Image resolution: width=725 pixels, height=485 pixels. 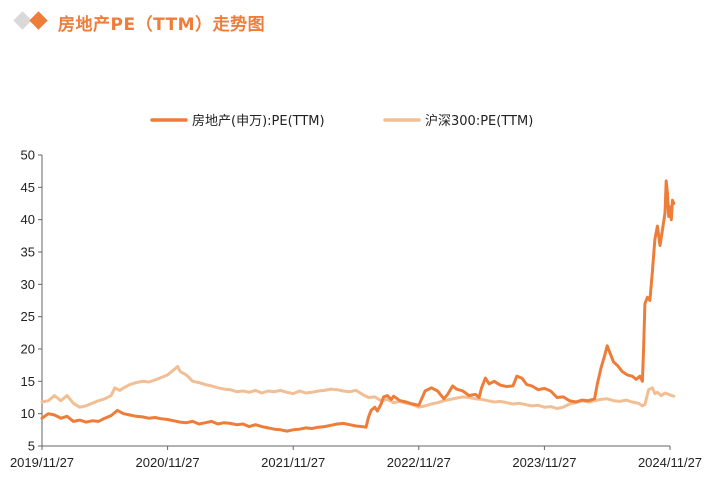 I want to click on page-title: 房地产PE（TTM）走势图, so click(x=162, y=25).